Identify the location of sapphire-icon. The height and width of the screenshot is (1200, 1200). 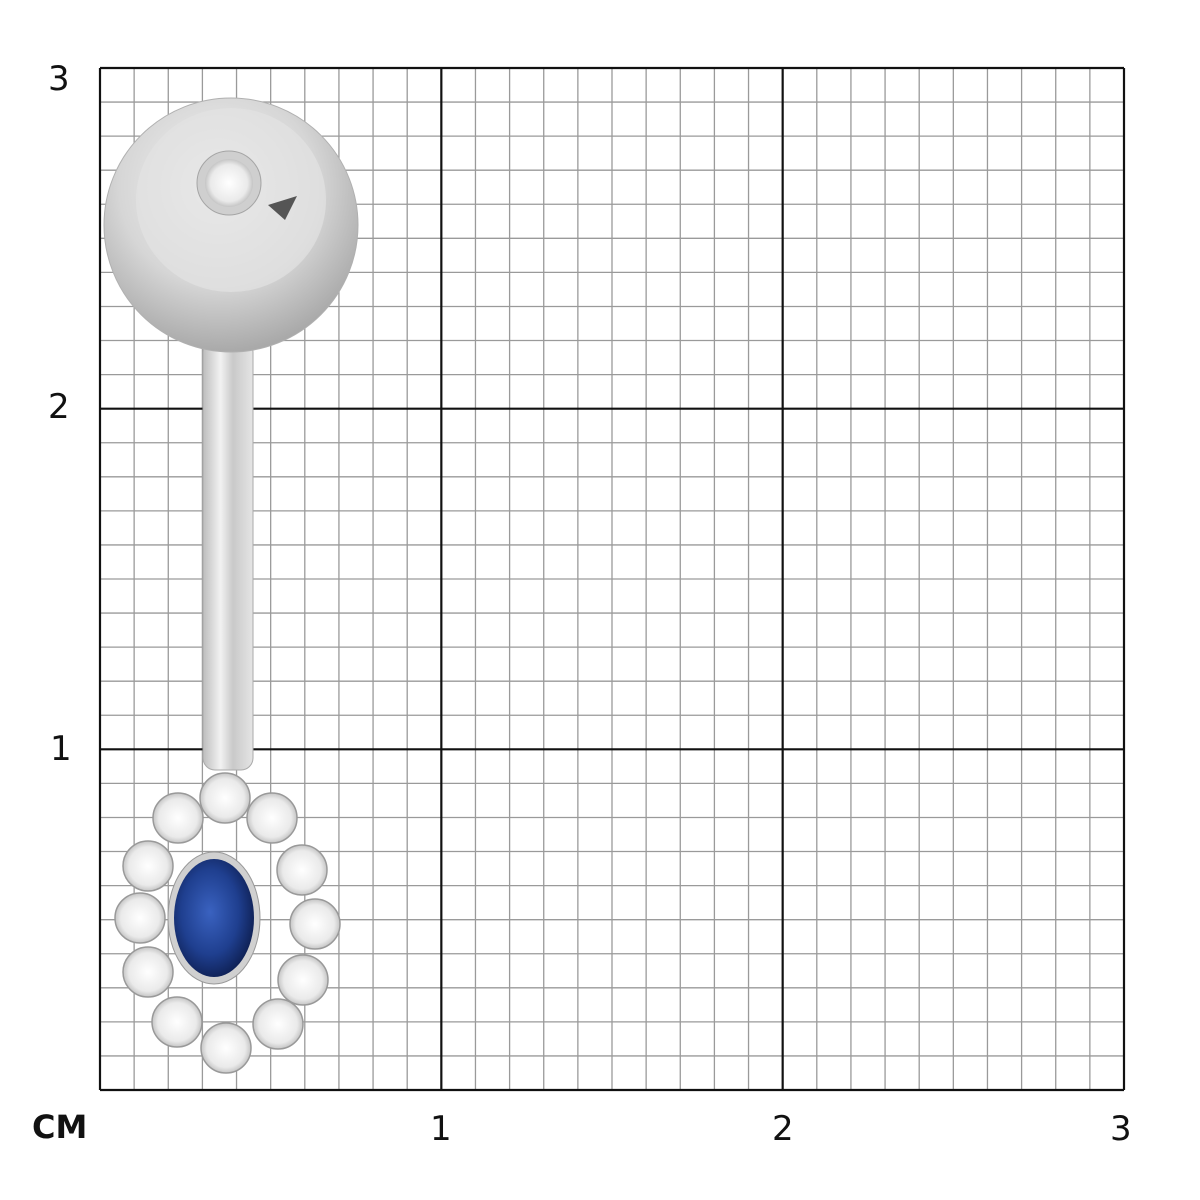
(214, 918).